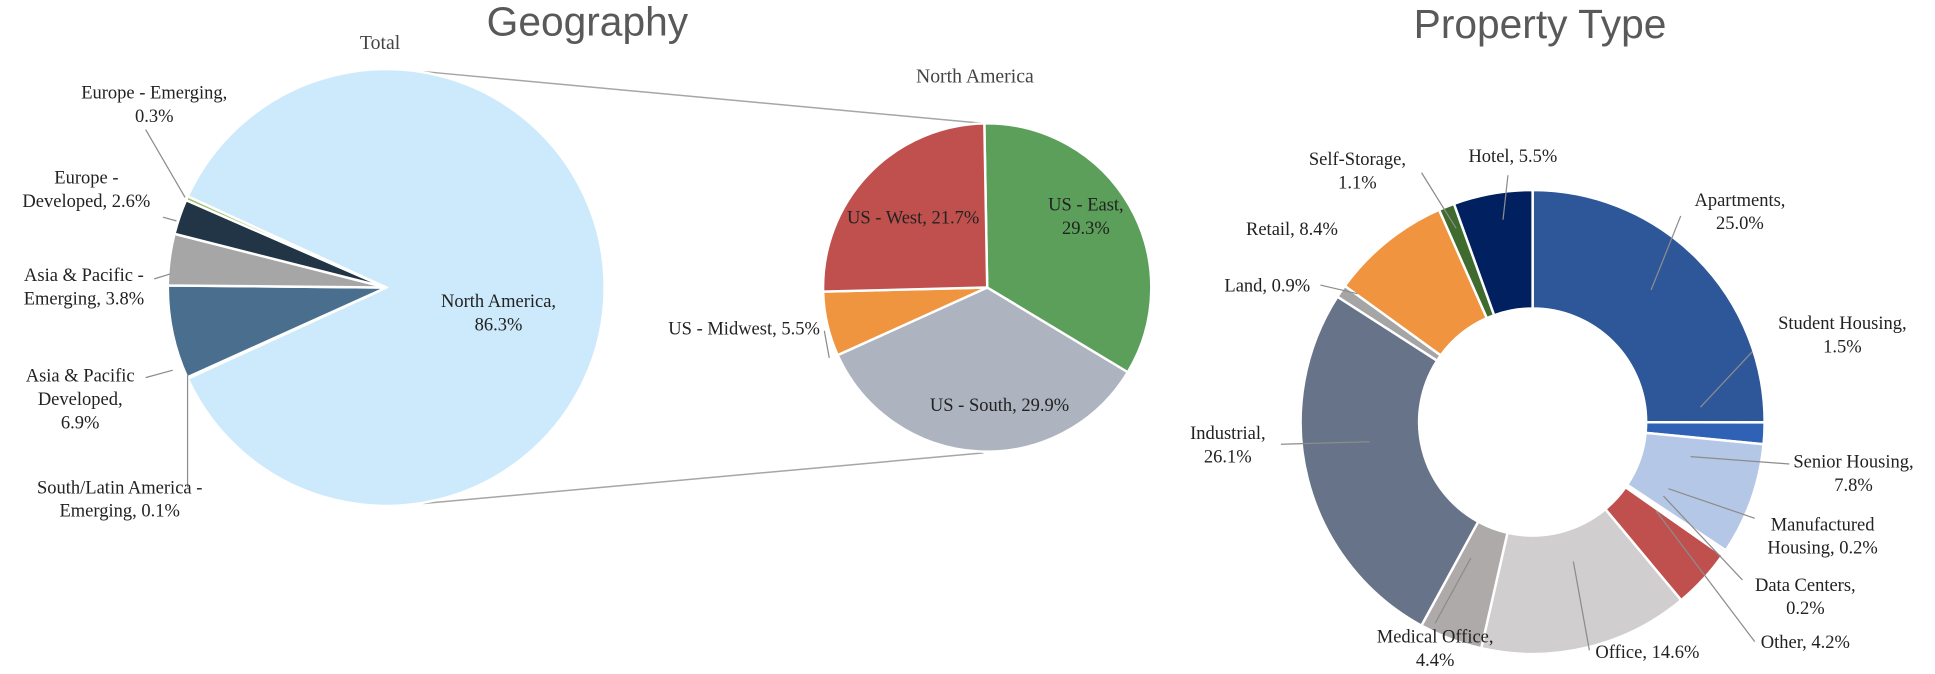 This screenshot has width=1935, height=674. What do you see at coordinates (380, 43) in the screenshot?
I see `chart-title: Total` at bounding box center [380, 43].